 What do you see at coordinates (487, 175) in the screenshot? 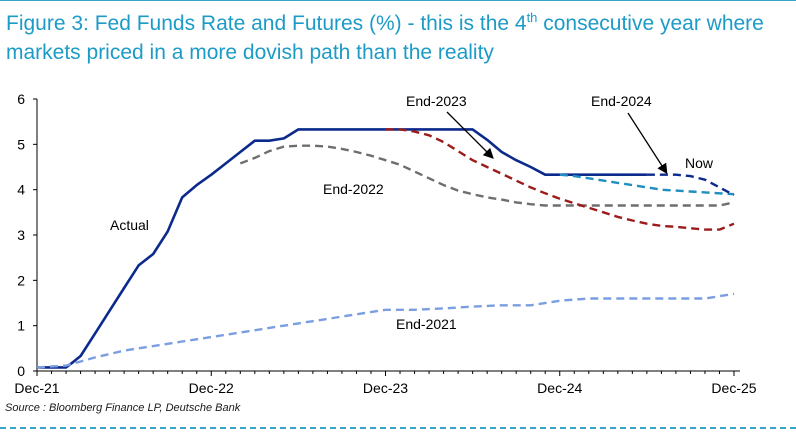
I see `series-end-2022` at bounding box center [487, 175].